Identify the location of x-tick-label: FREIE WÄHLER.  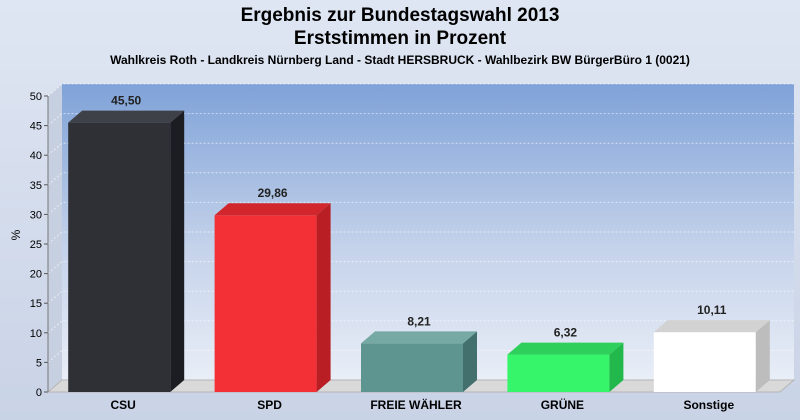
(416, 404).